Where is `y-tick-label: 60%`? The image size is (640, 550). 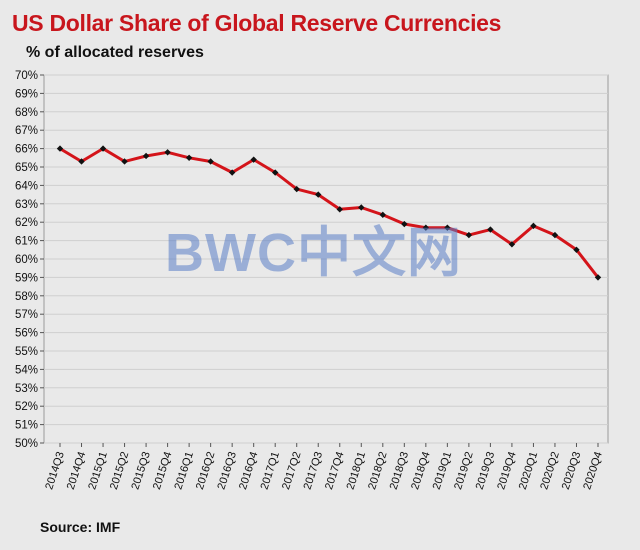 y-tick-label: 60% is located at coordinates (26, 260).